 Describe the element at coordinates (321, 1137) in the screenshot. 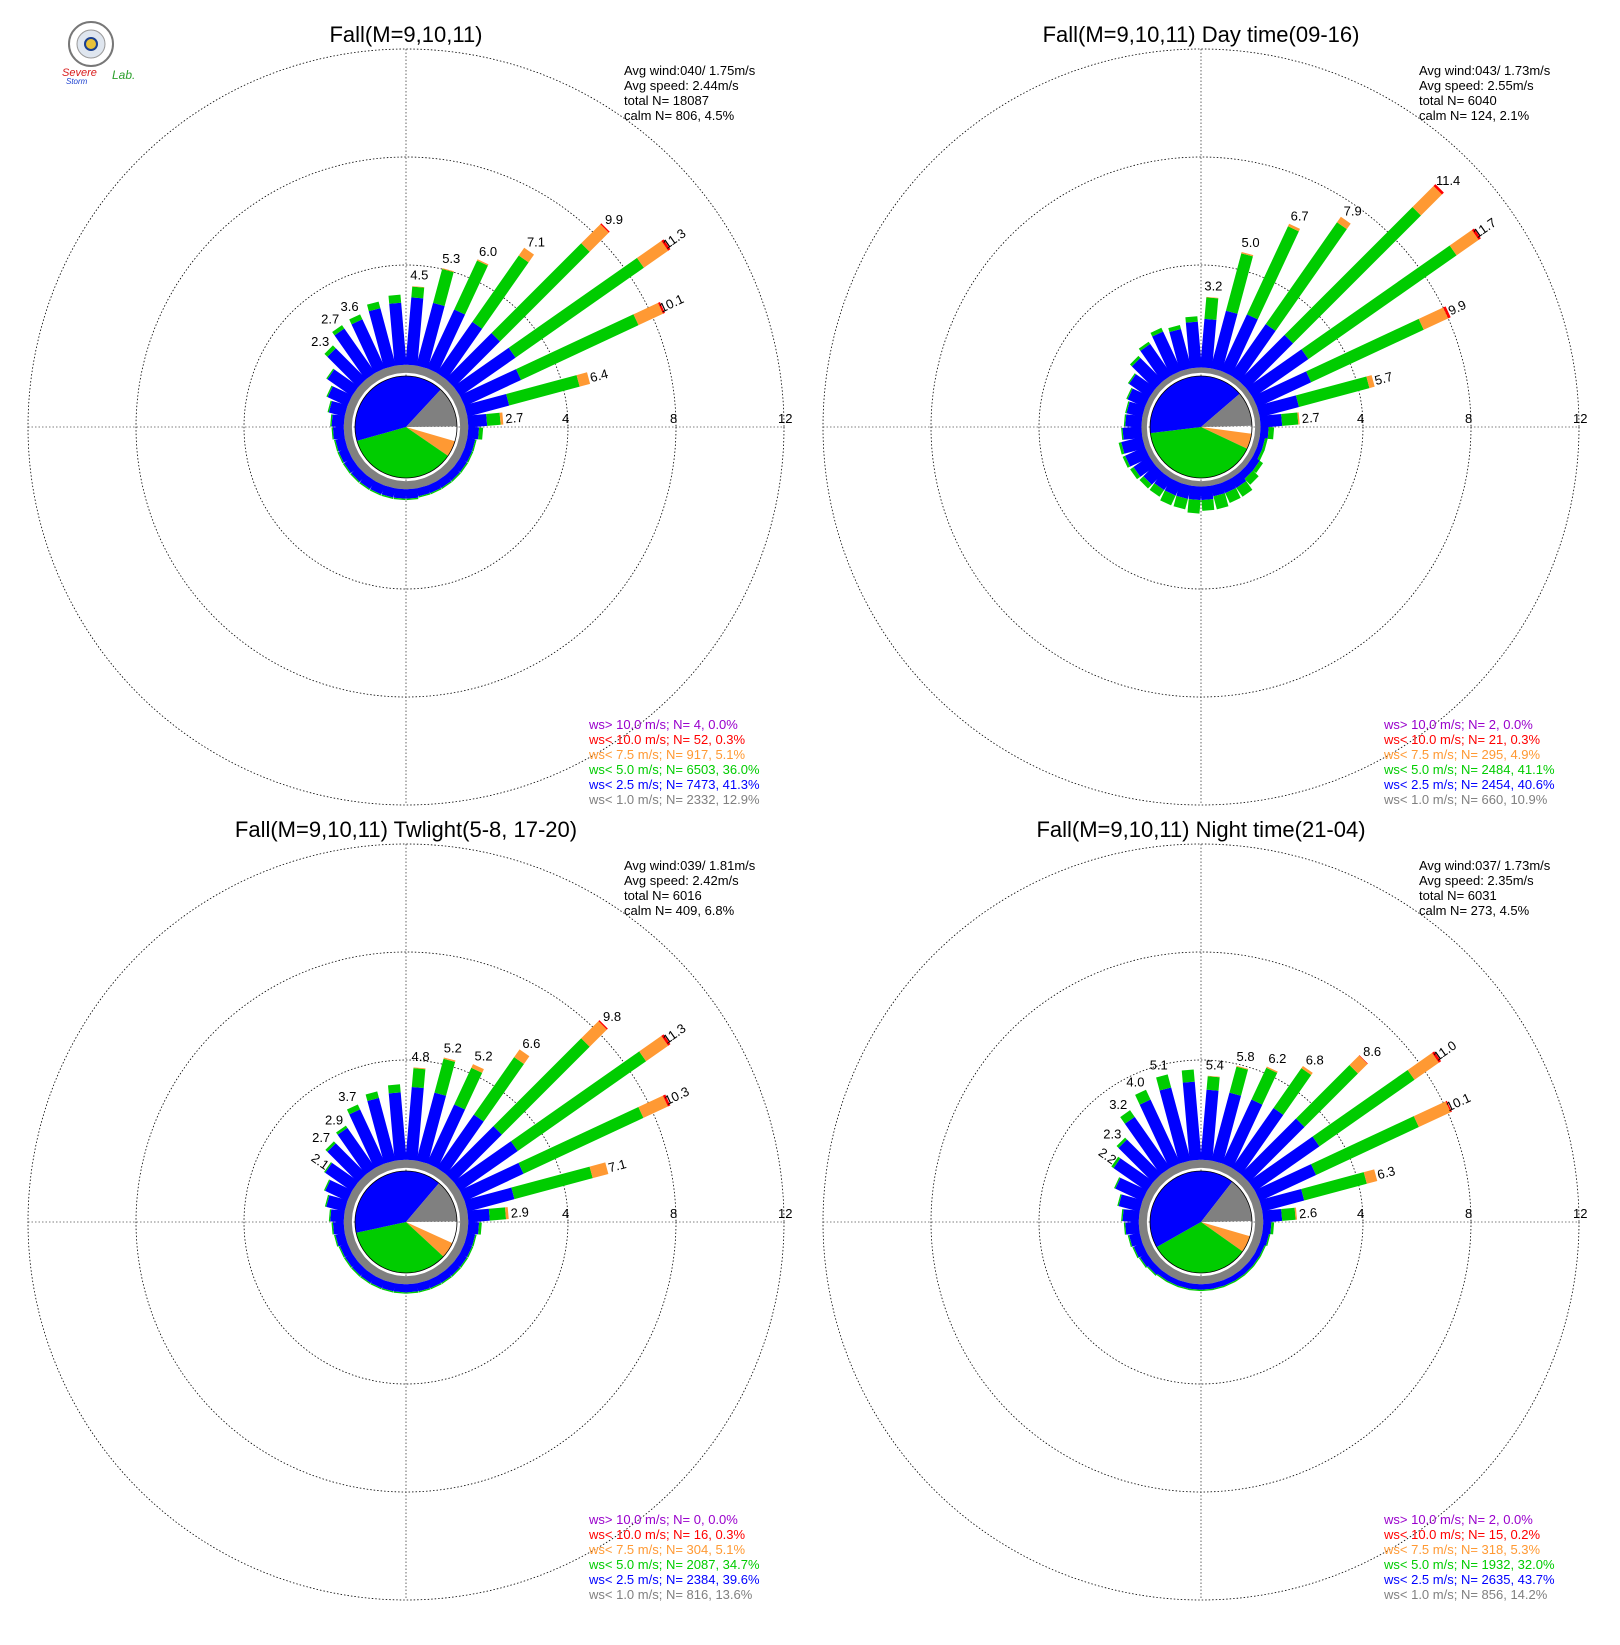

I see `direction-total-label: 2.7` at that location.